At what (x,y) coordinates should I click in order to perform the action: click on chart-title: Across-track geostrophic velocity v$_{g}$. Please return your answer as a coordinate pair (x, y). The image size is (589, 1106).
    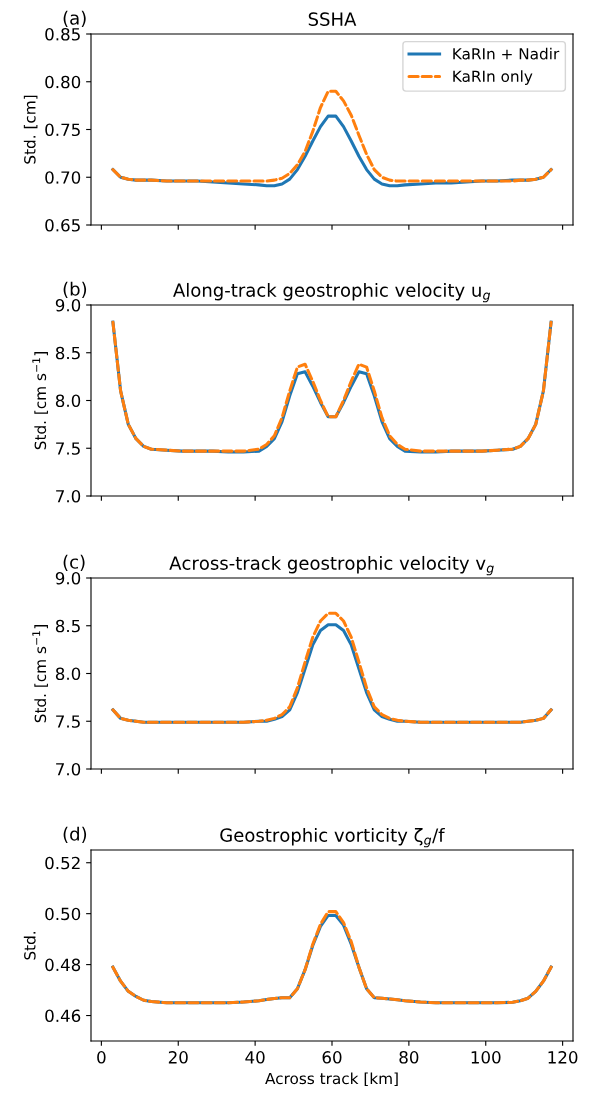
    Looking at the image, I should click on (331, 565).